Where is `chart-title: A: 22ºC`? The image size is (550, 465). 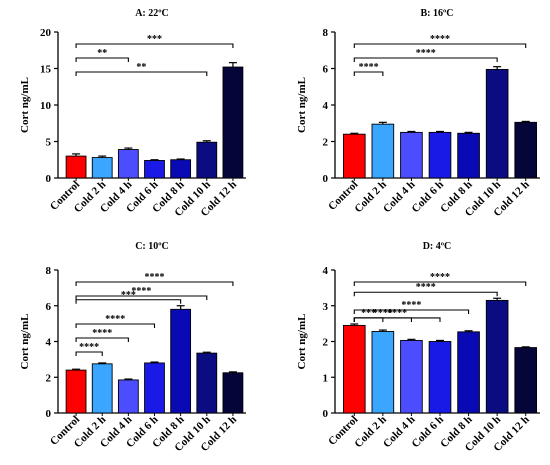 chart-title: A: 22ºC is located at coordinates (152, 13).